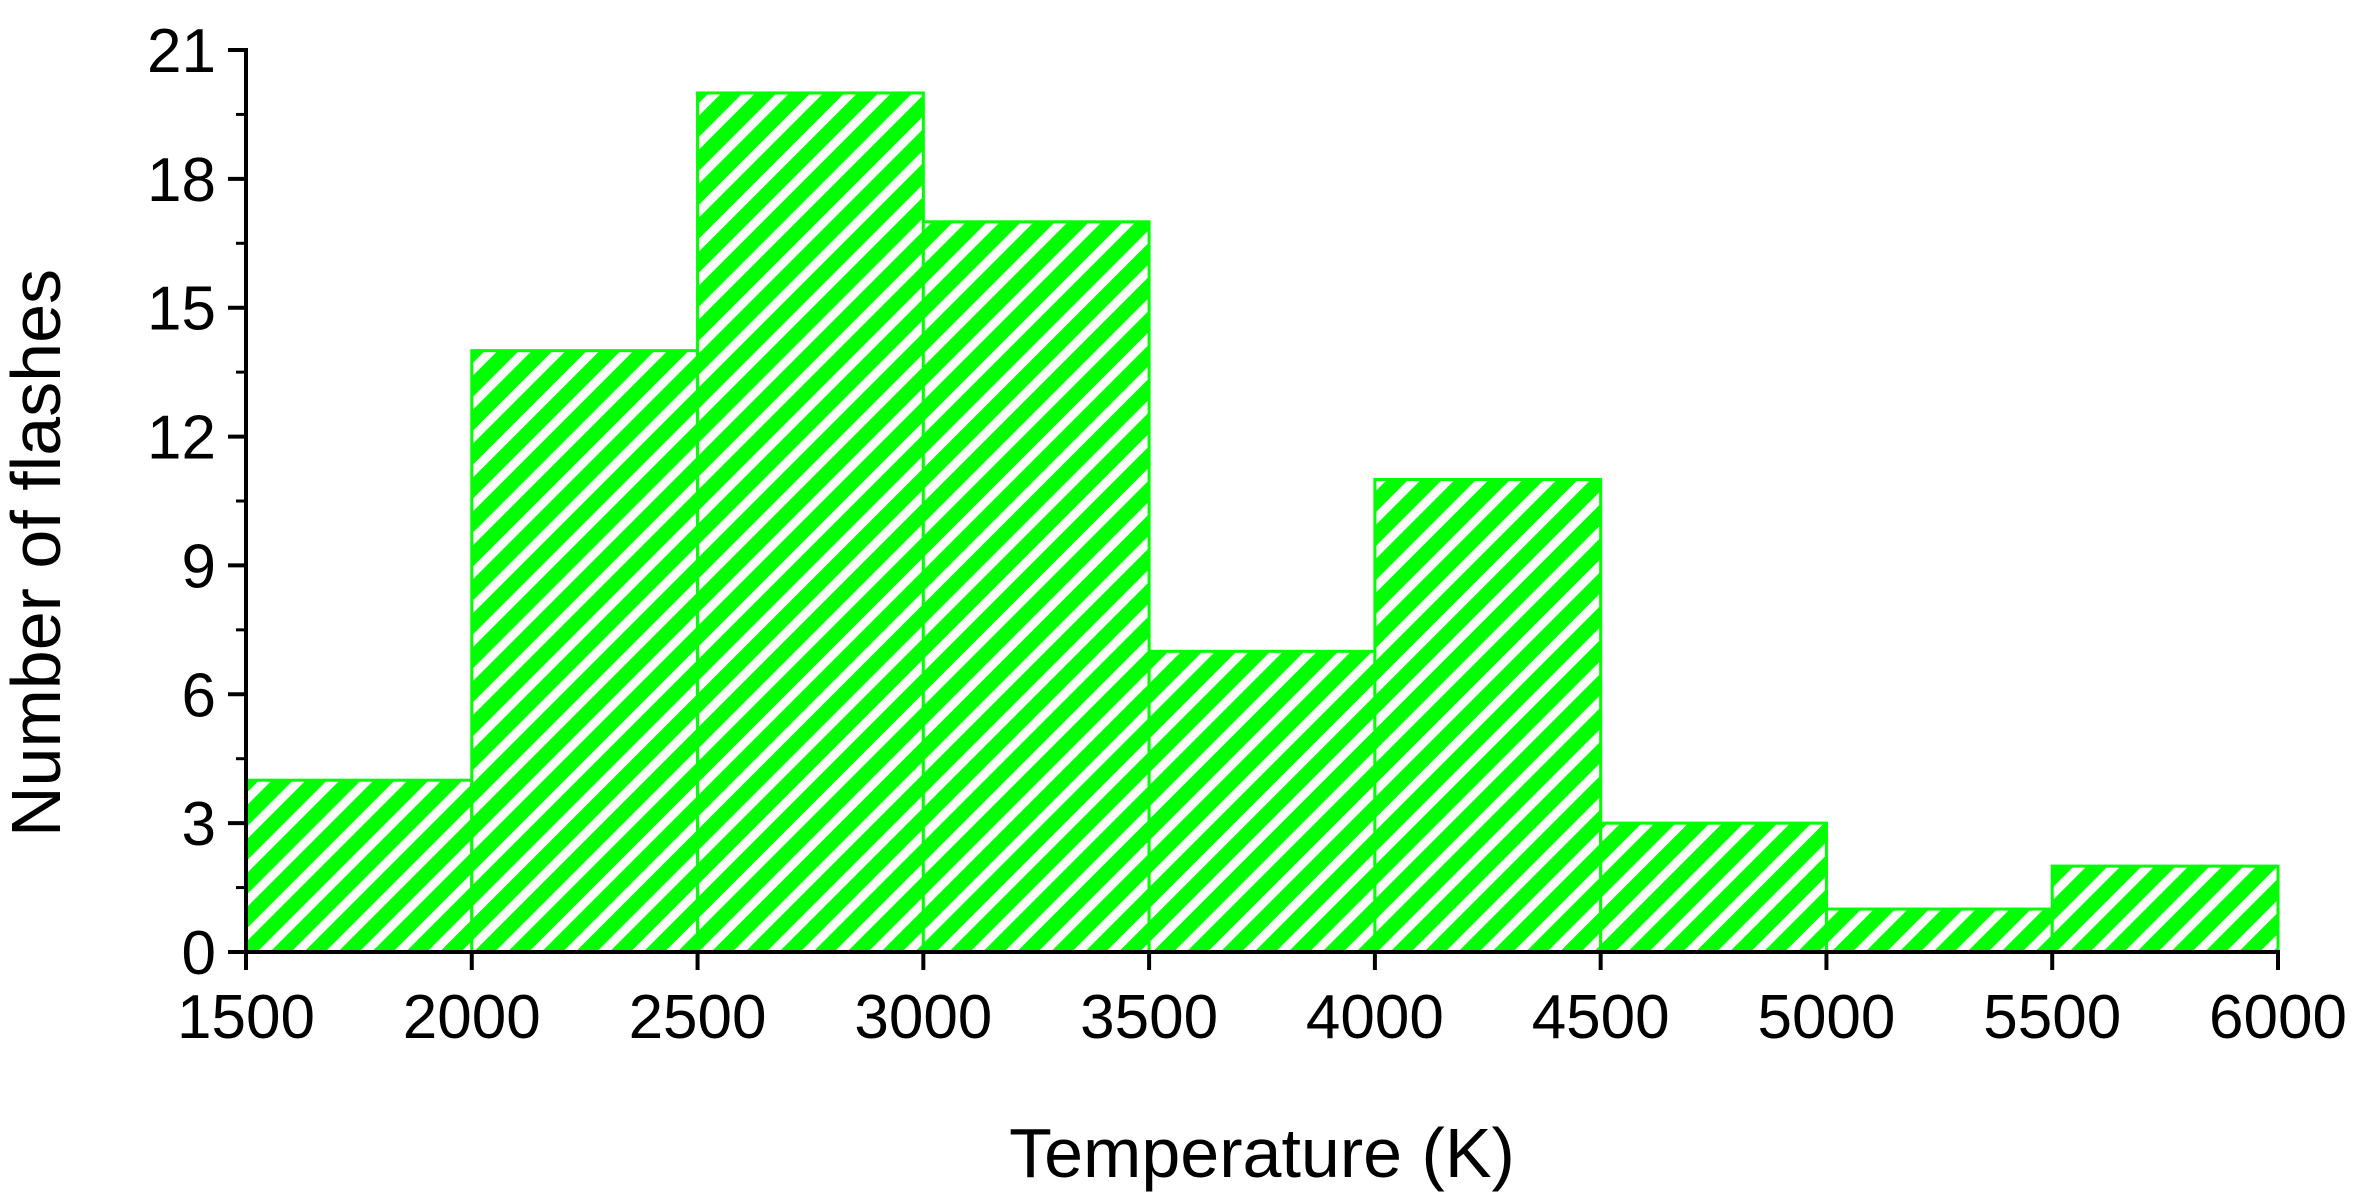 This screenshot has height=1195, width=2362. Describe the element at coordinates (472, 1017) in the screenshot. I see `x-tick-label: 2000` at that location.